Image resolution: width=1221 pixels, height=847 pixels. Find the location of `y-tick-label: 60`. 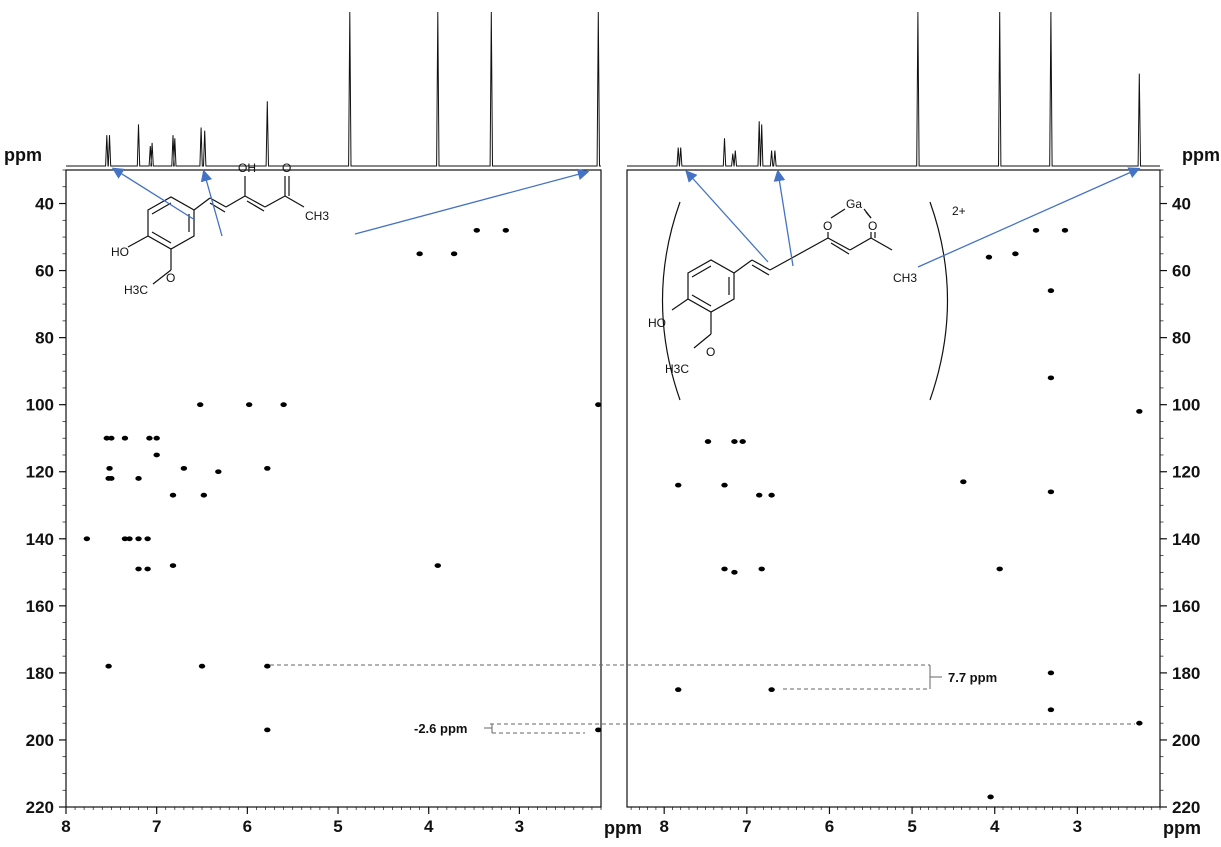

y-tick-label: 60 is located at coordinates (44, 271).